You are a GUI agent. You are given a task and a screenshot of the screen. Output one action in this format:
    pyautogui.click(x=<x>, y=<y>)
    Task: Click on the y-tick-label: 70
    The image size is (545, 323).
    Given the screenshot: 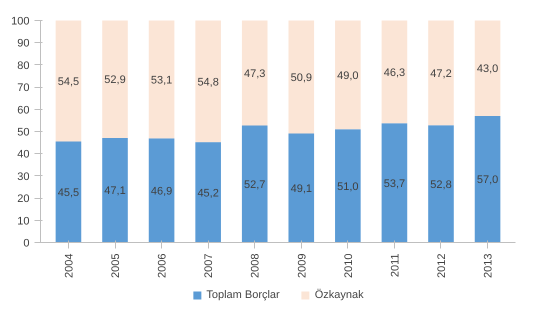 What is the action you would take?
    pyautogui.click(x=23, y=88)
    